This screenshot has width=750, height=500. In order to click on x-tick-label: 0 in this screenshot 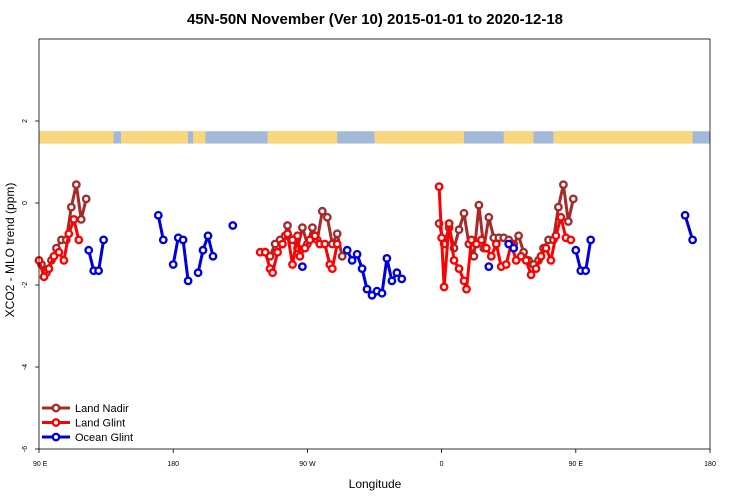, I will do `click(442, 464)`.